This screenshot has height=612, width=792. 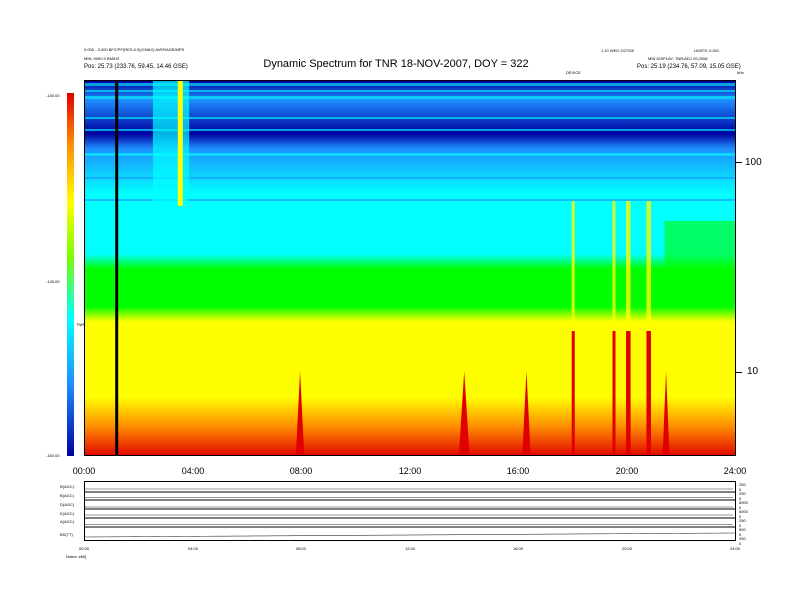 I want to click on burst-7-upper, so click(x=648, y=266).